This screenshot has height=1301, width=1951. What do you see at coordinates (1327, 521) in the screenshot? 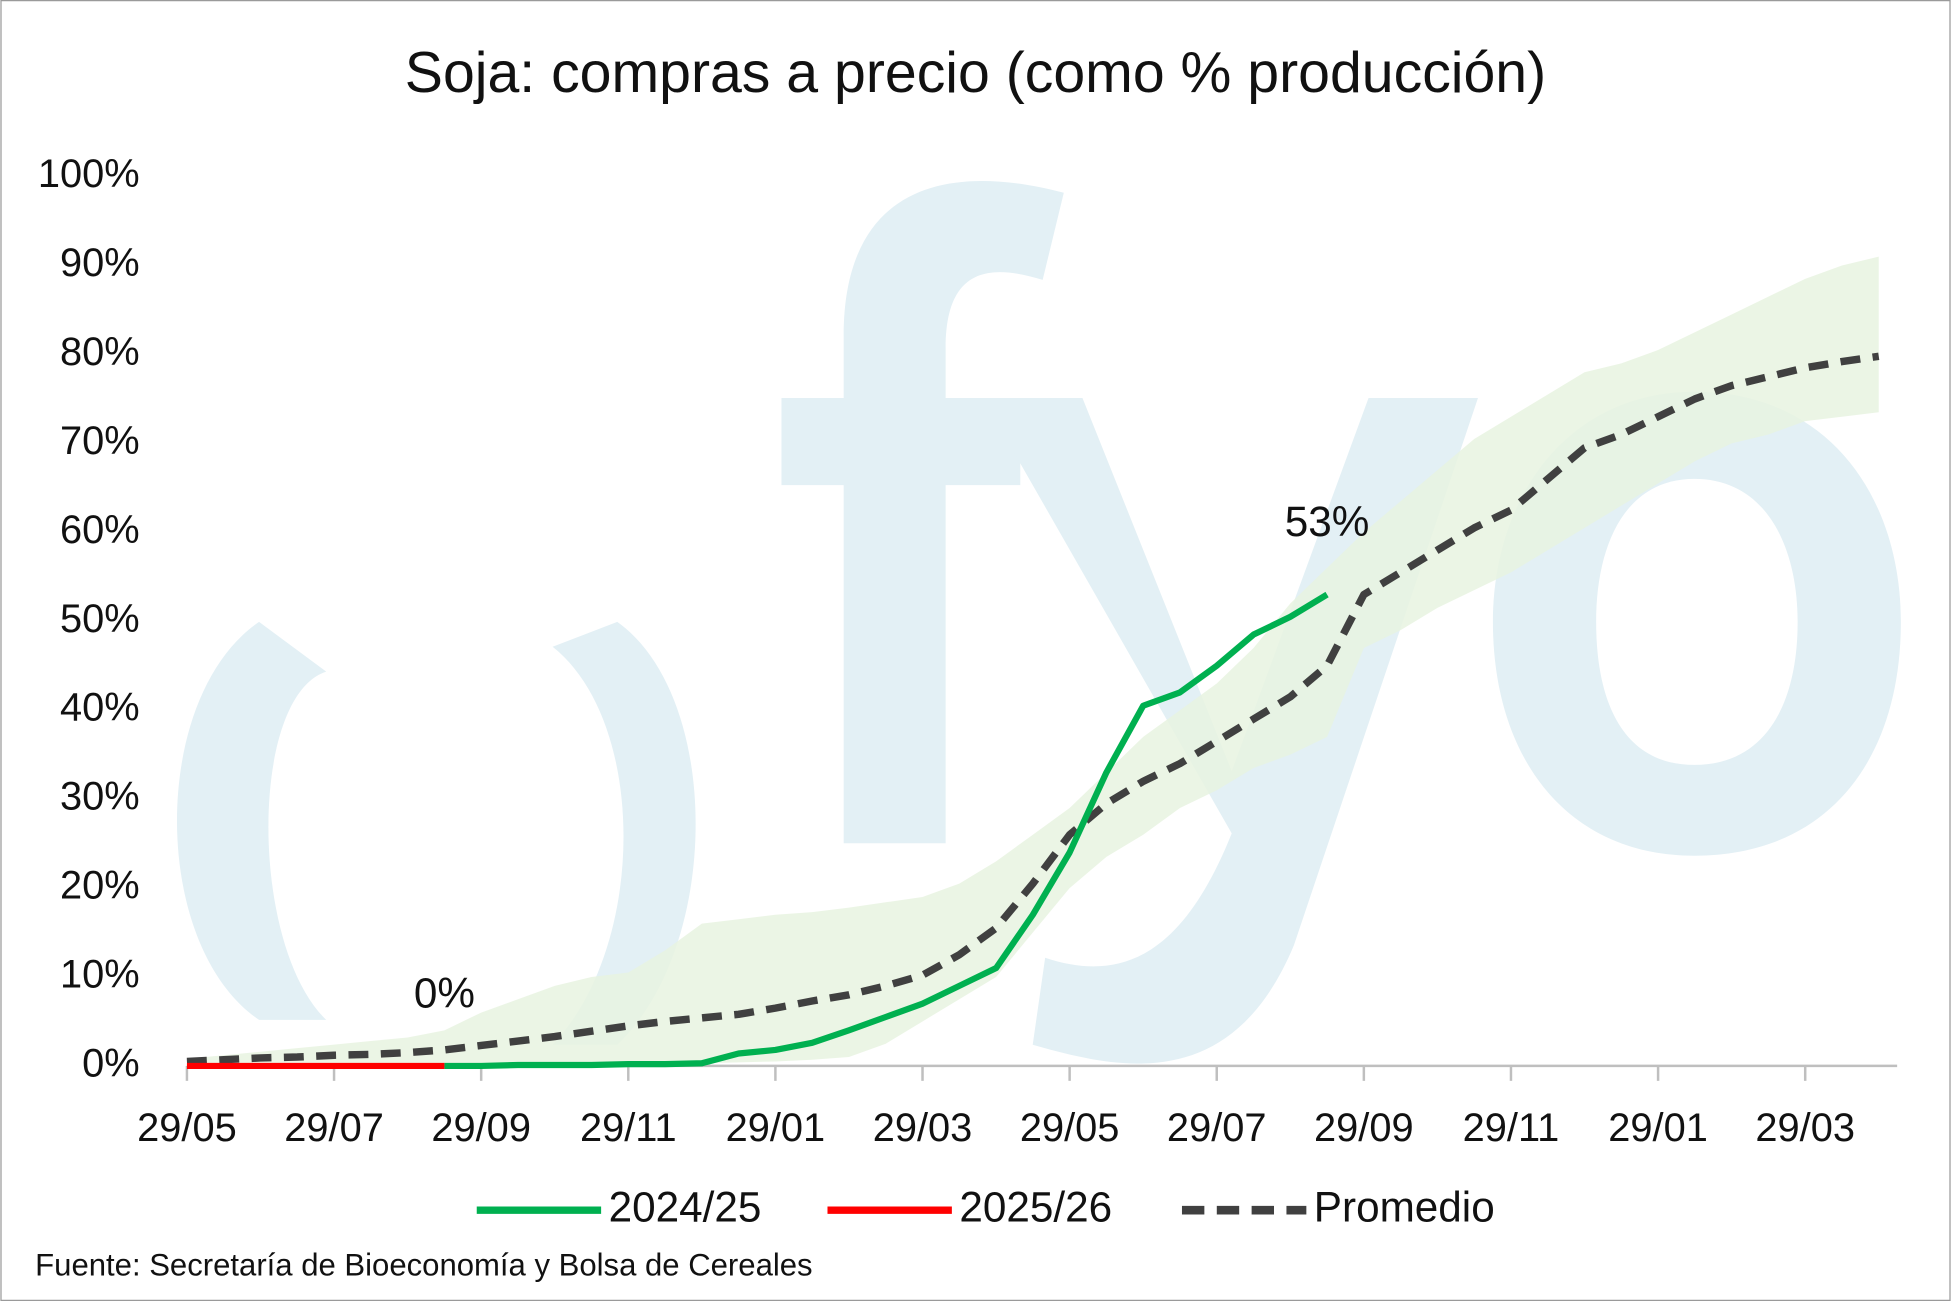
I see `data-label: 53%` at bounding box center [1327, 521].